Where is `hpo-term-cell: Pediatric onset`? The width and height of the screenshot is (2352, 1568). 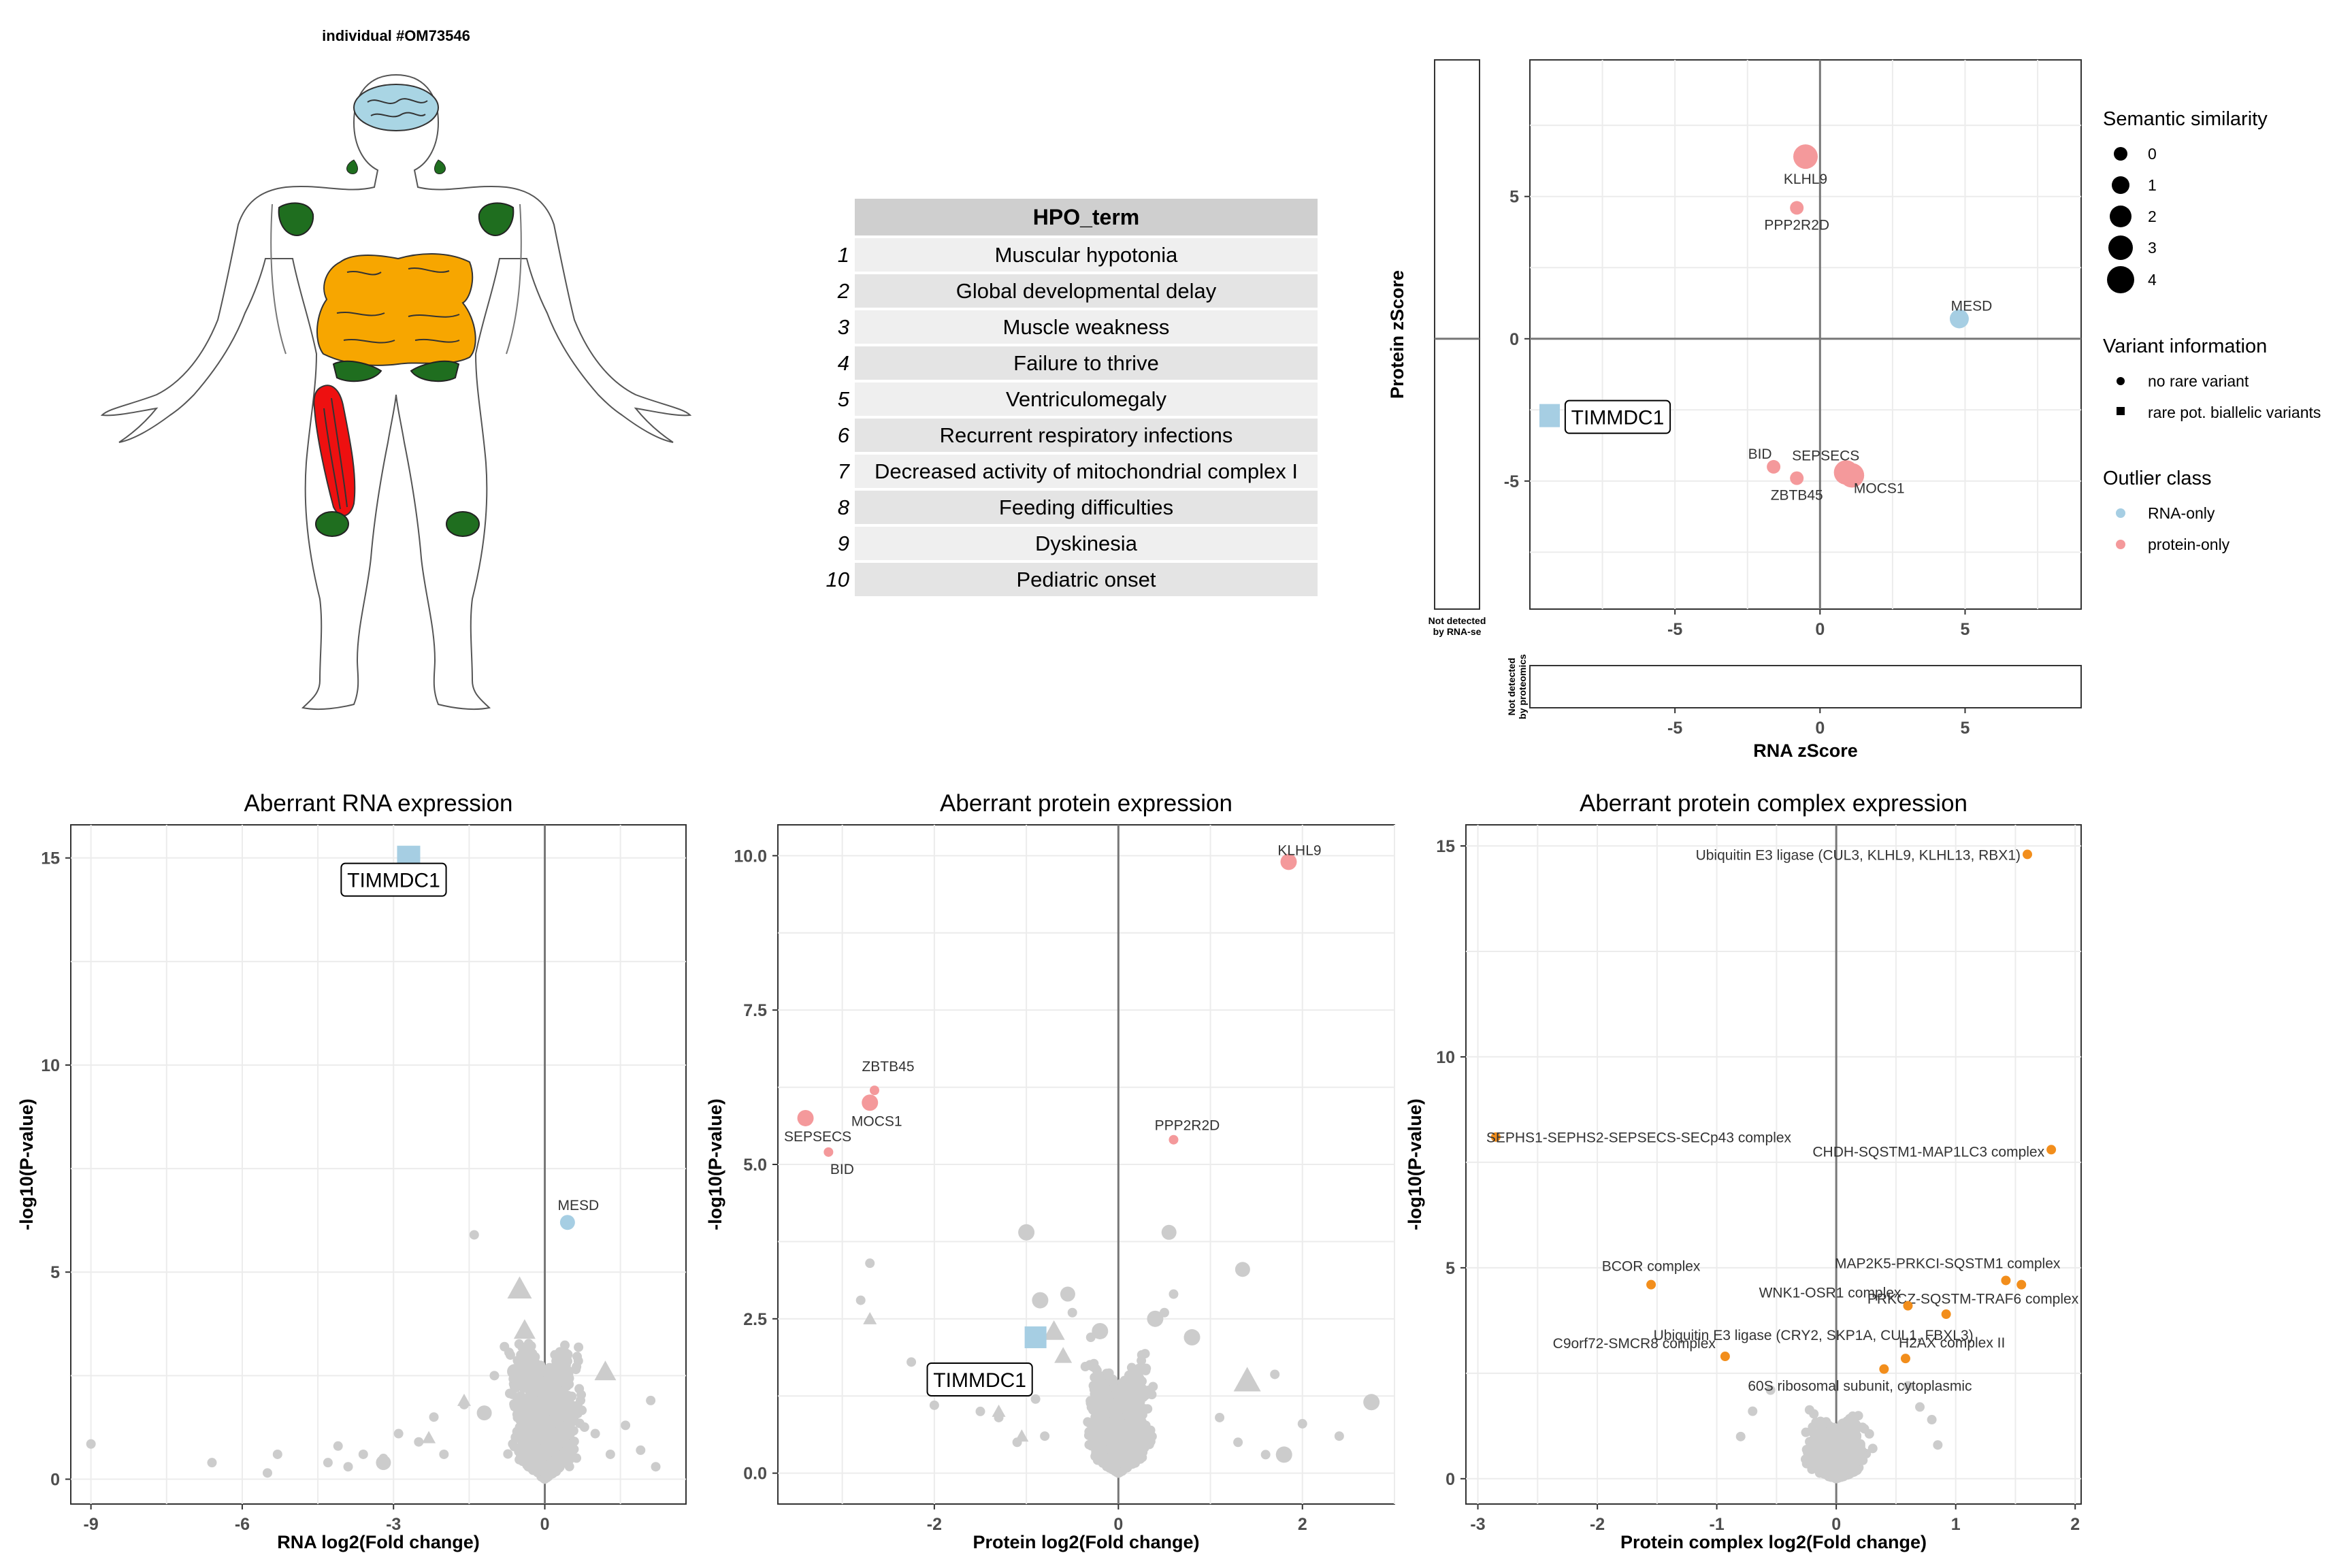 hpo-term-cell: Pediatric onset is located at coordinates (1087, 579).